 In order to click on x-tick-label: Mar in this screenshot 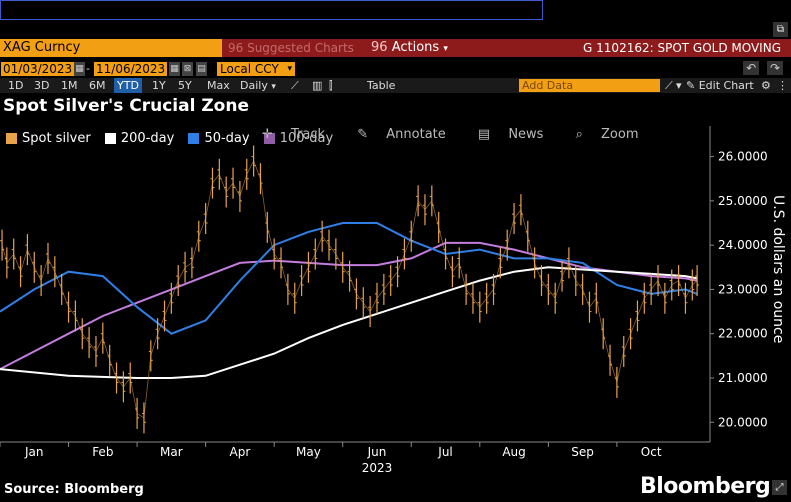, I will do `click(171, 452)`.